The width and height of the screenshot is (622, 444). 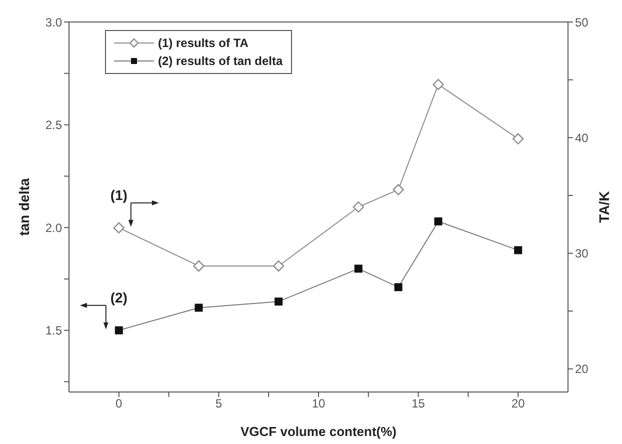 I want to click on y2-tick-label: 40, so click(x=582, y=137).